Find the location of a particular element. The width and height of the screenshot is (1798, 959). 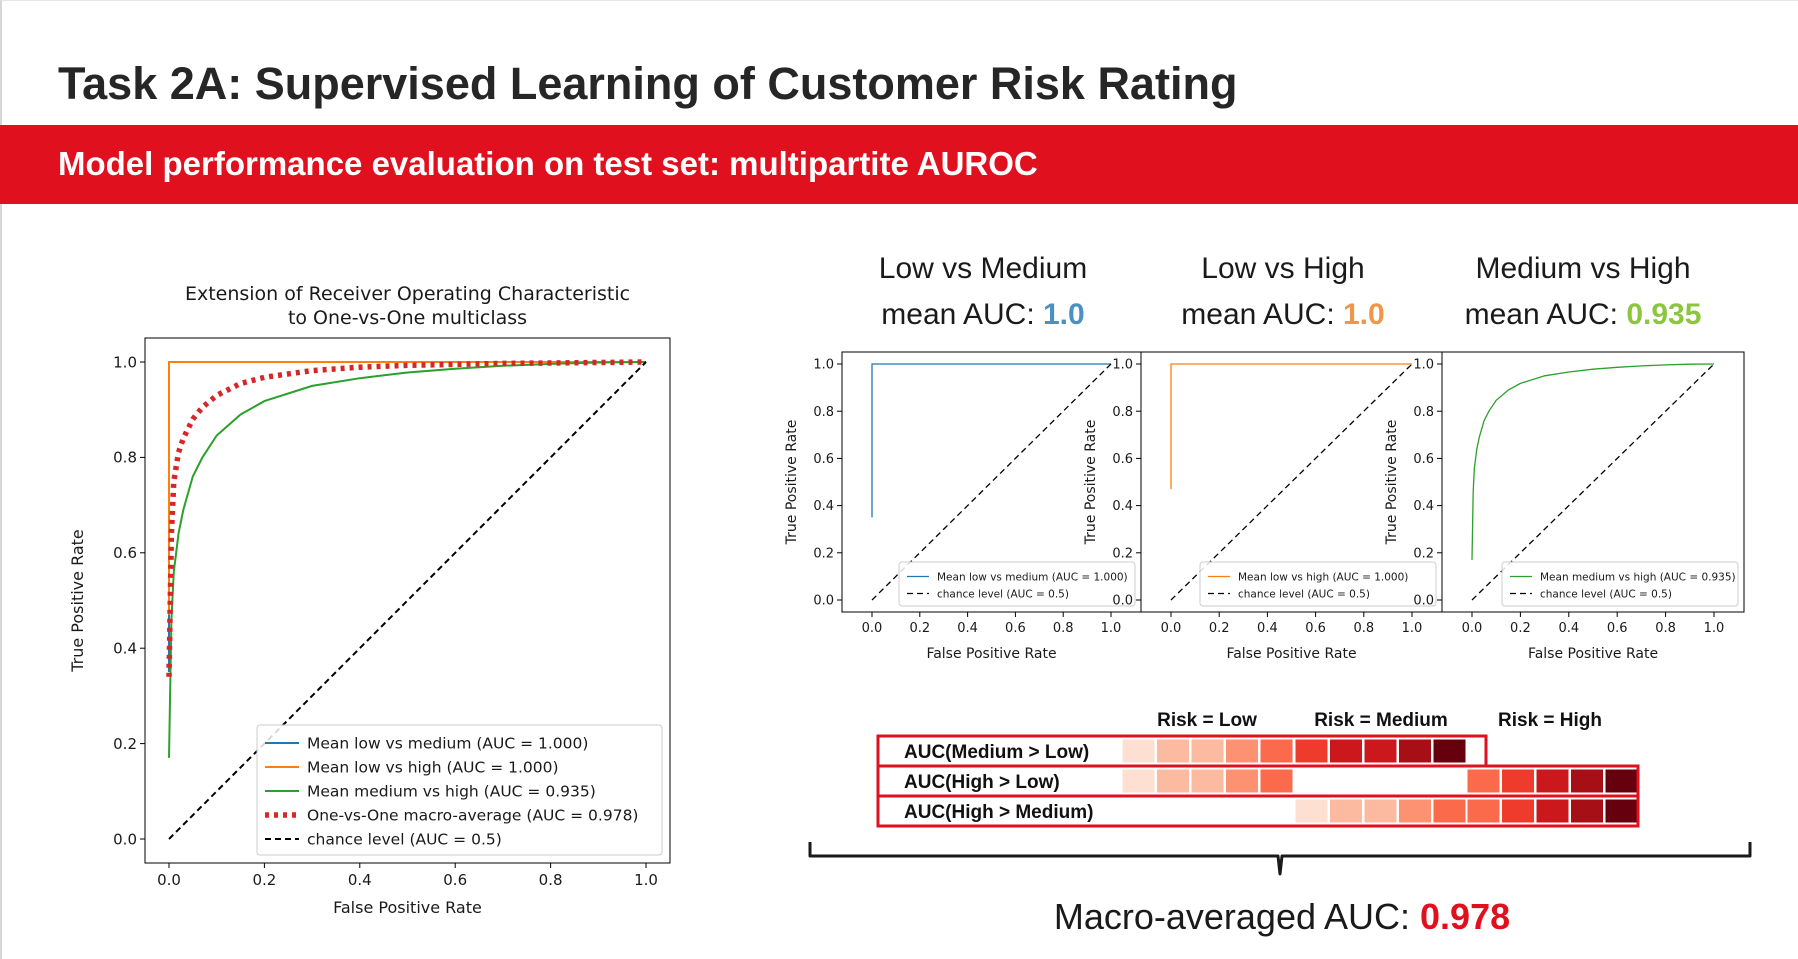

mean-auc-value: 0.935 is located at coordinates (1663, 314).